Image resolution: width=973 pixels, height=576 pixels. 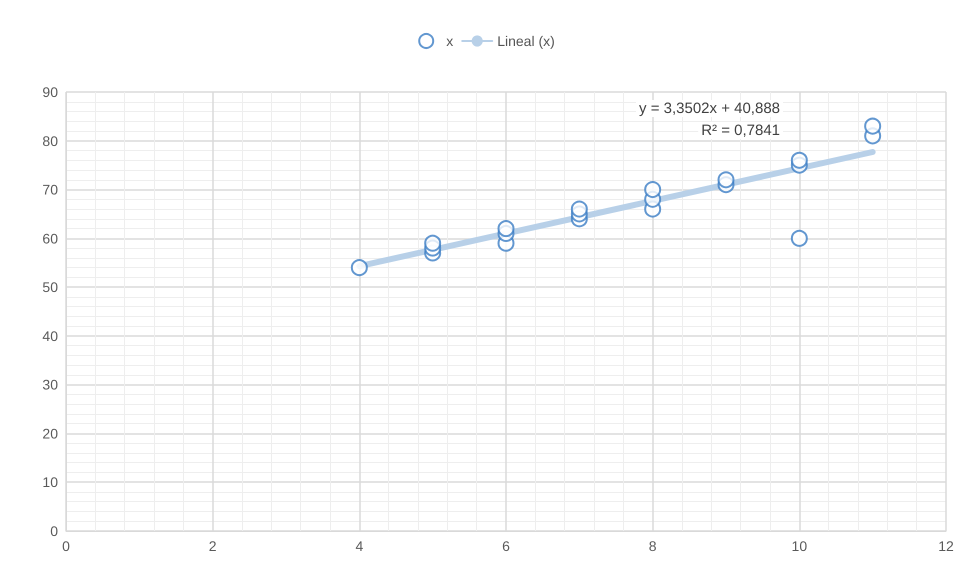 I want to click on annotation: R² = 0,7841, so click(x=740, y=130).